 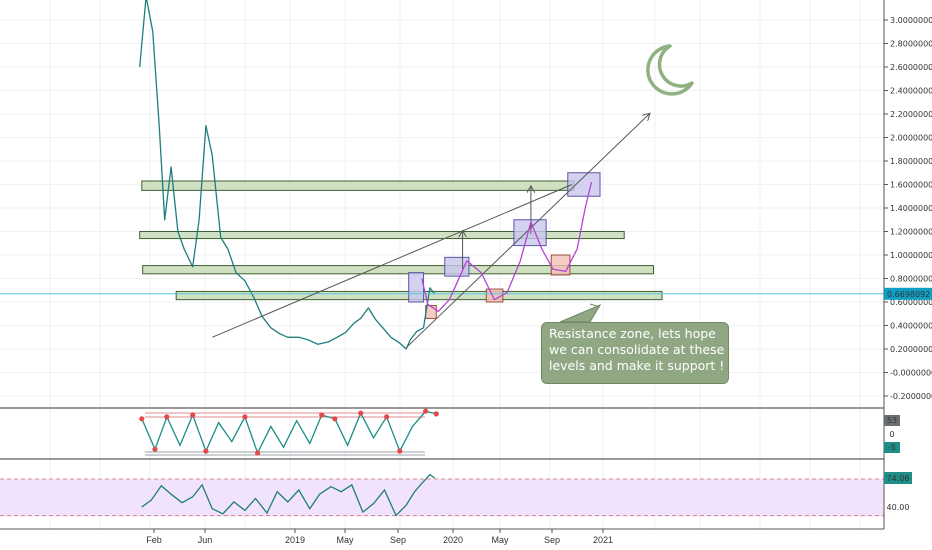 What do you see at coordinates (911, 326) in the screenshot?
I see `y-tick-label: 0.4000000` at bounding box center [911, 326].